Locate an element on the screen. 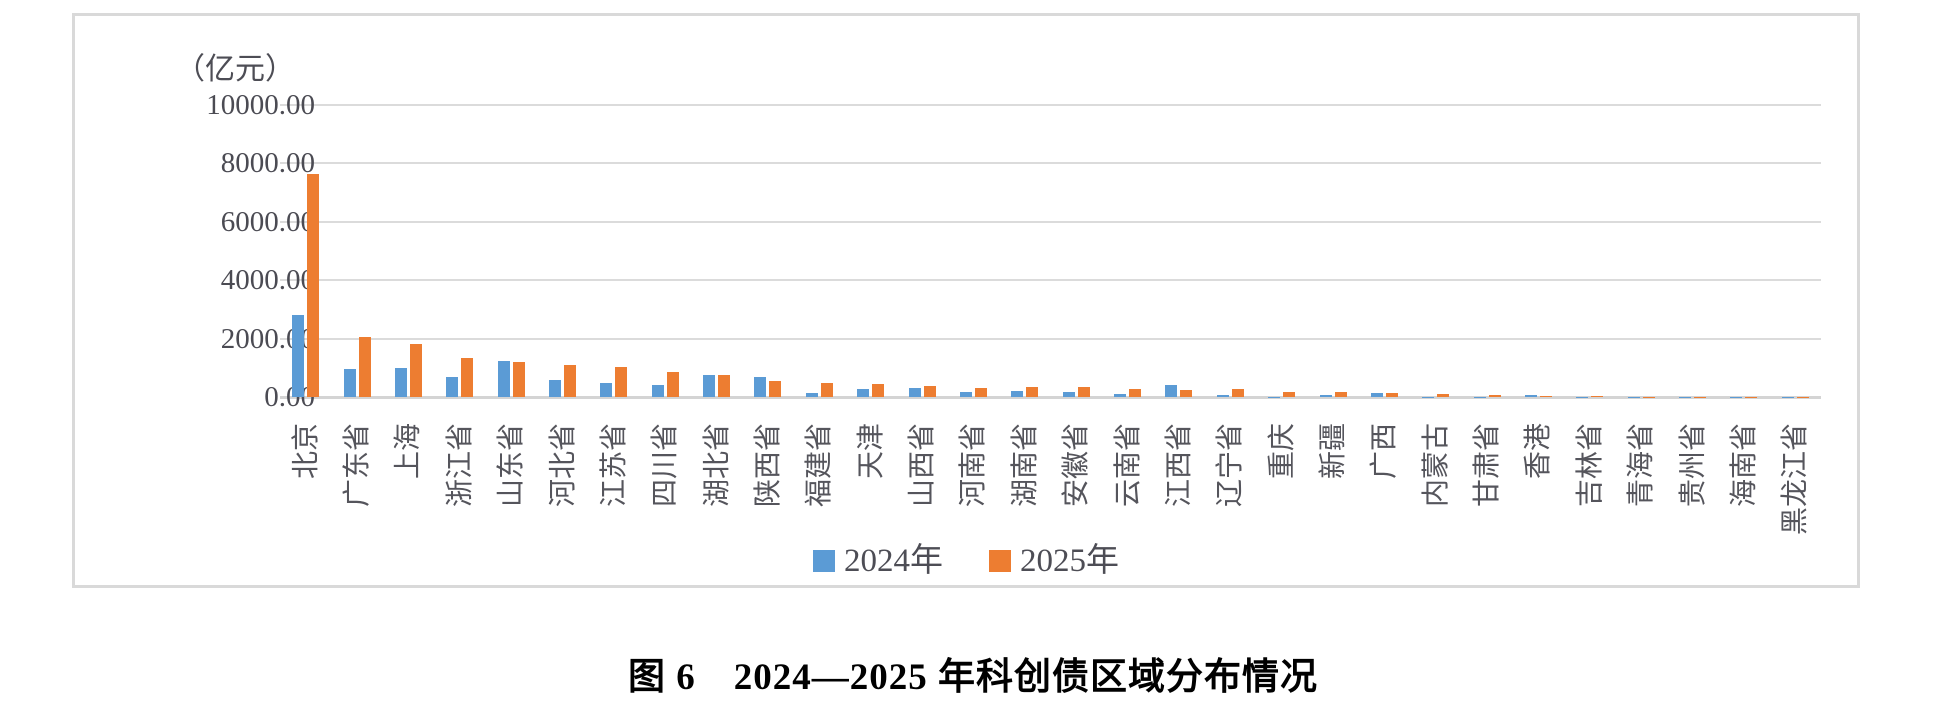 This screenshot has height=726, width=1946. y-tick-label: 8000.00 is located at coordinates (267, 163).